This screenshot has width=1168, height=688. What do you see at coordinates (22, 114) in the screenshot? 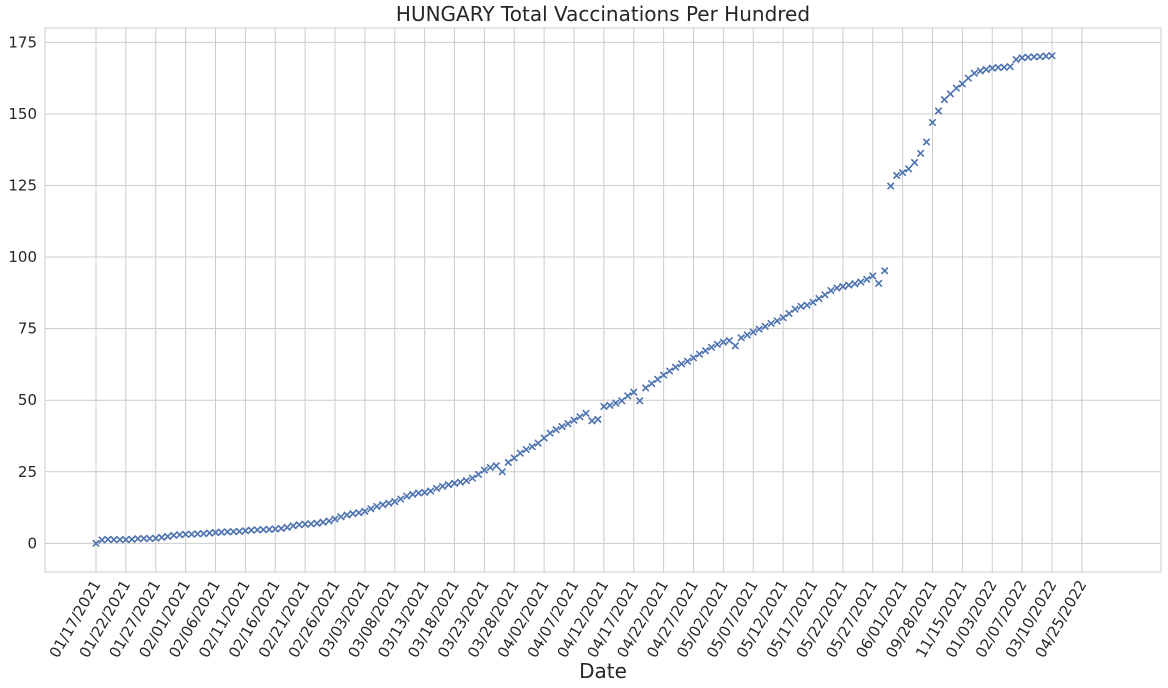
I see `y-tick-label: 150` at bounding box center [22, 114].